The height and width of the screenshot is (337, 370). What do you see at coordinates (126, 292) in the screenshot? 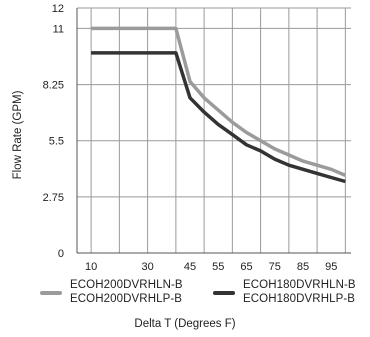
I see `legend-label-ecoh200: ECOH200DVRHLN-B ECOH200DVRHLP-B` at bounding box center [126, 292].